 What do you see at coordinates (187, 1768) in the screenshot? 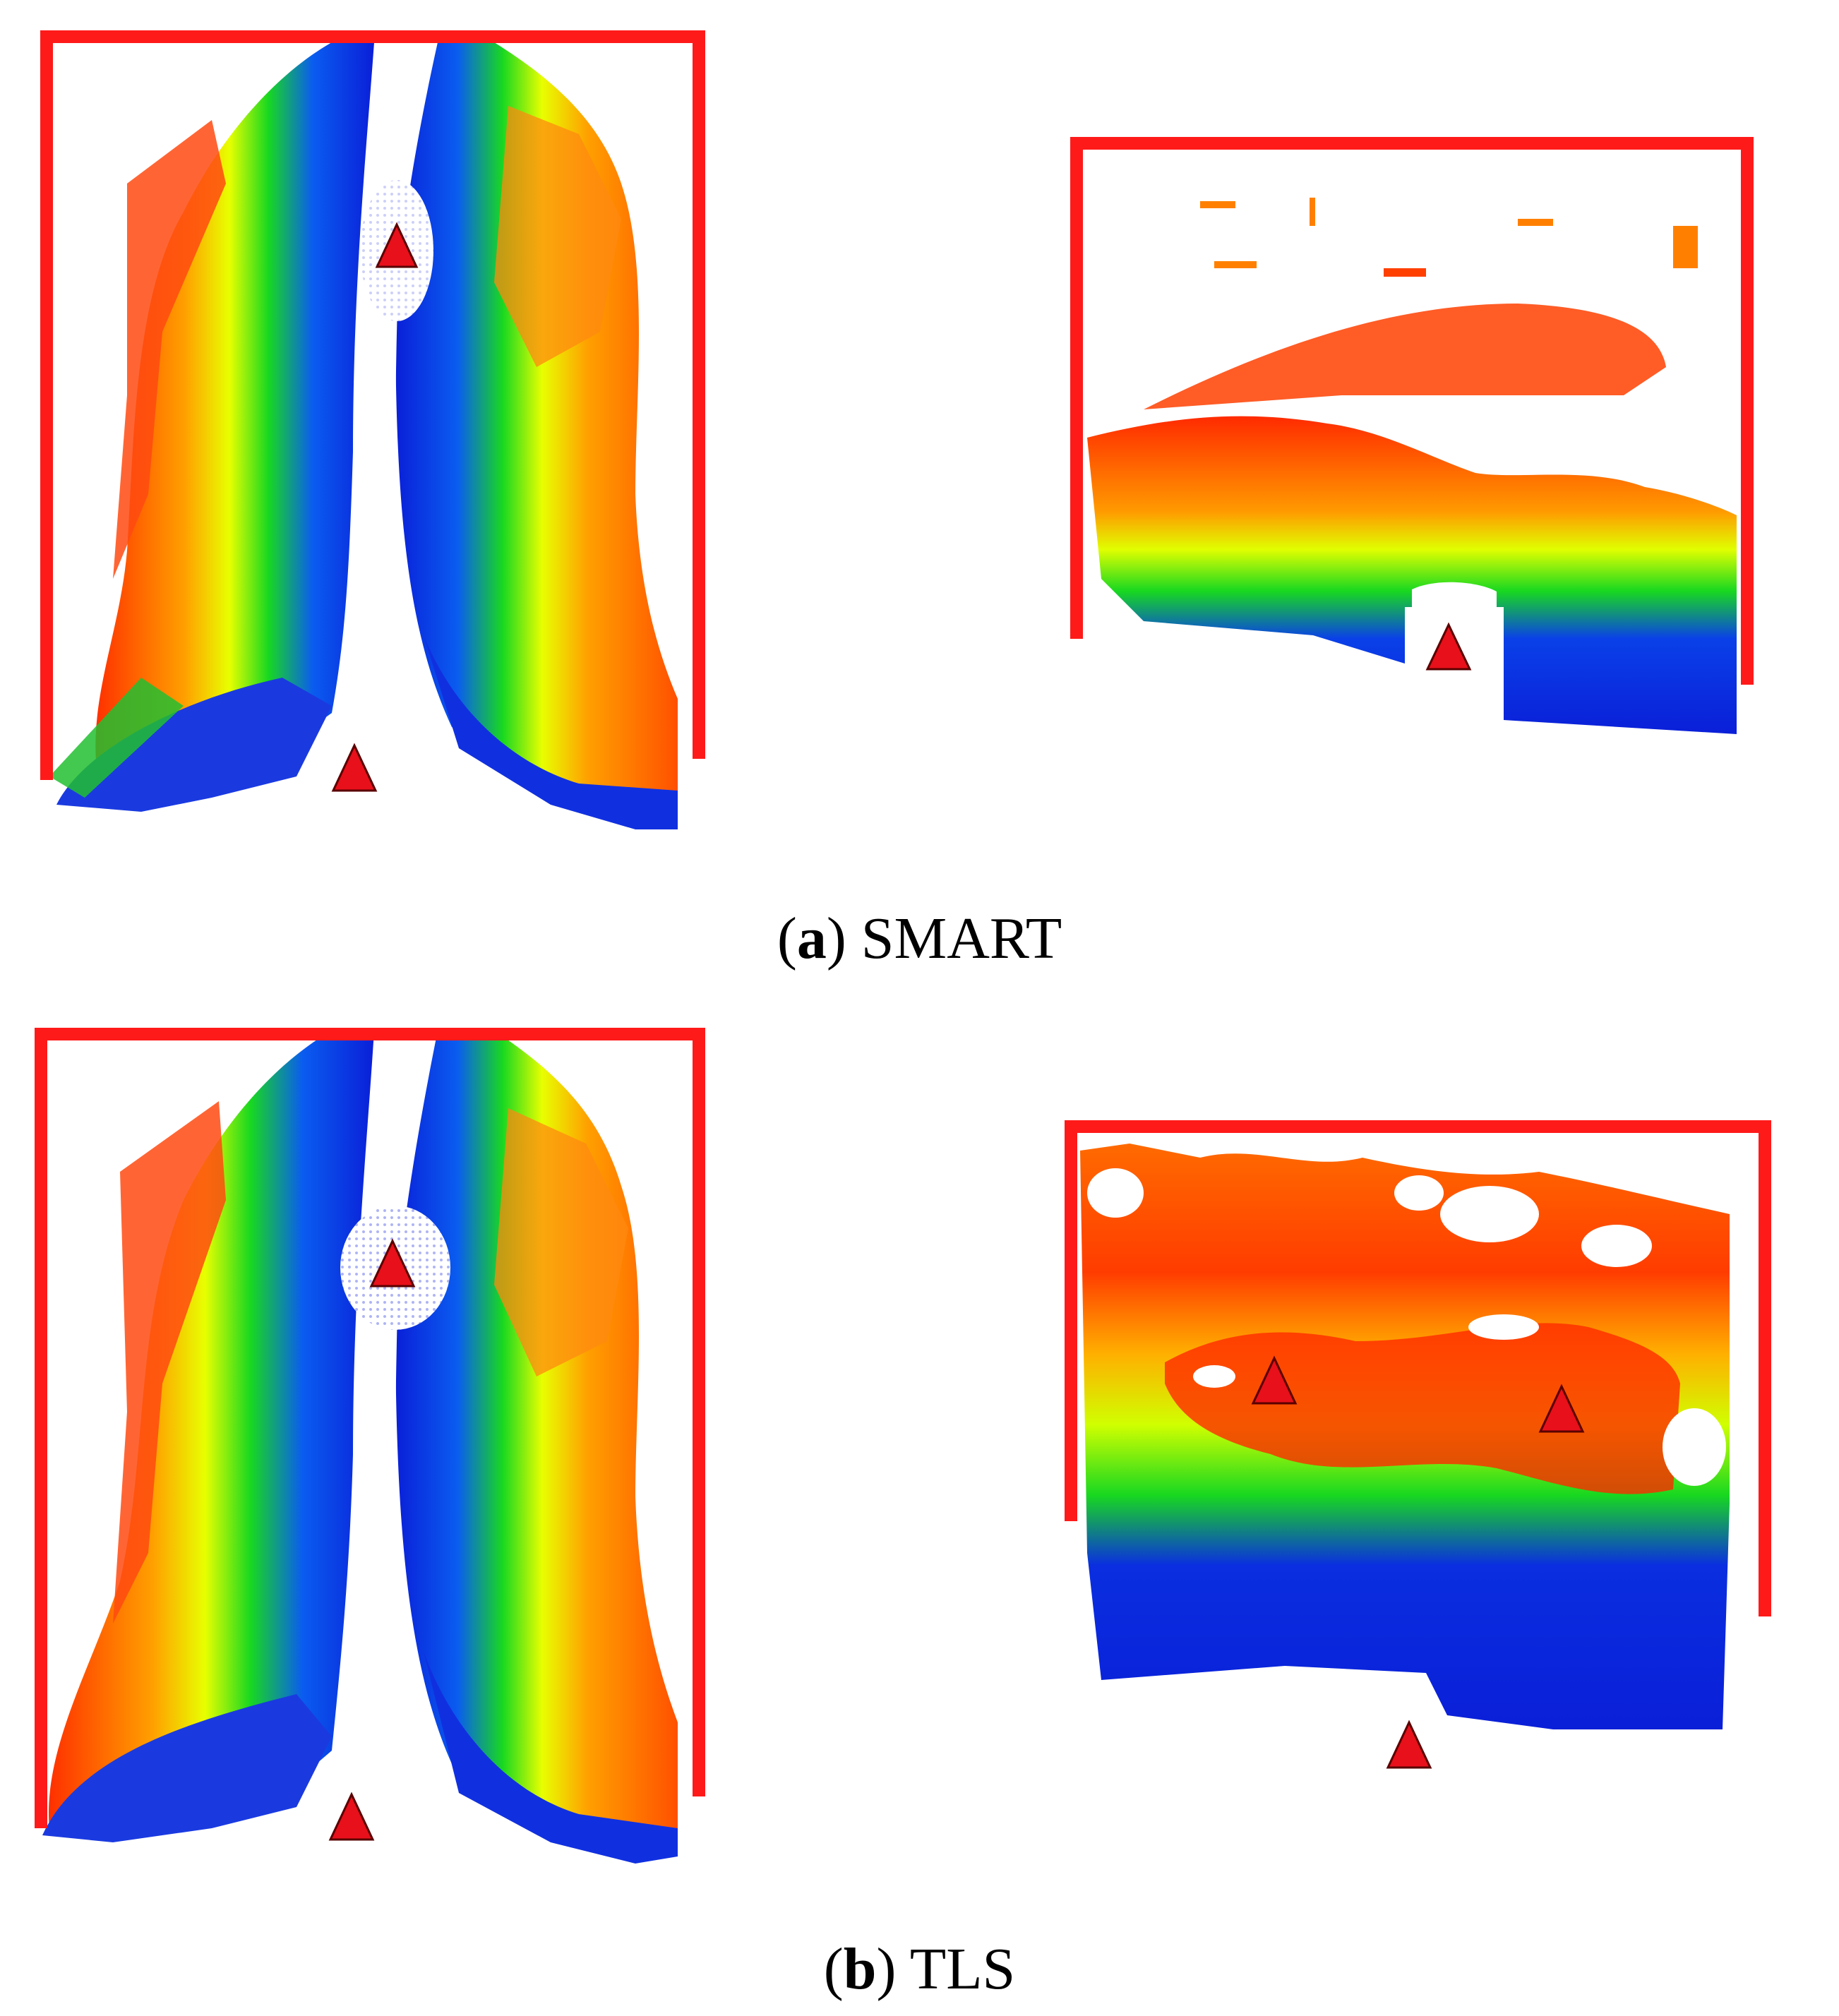
I see `panel-b-top-left-floor` at bounding box center [187, 1768].